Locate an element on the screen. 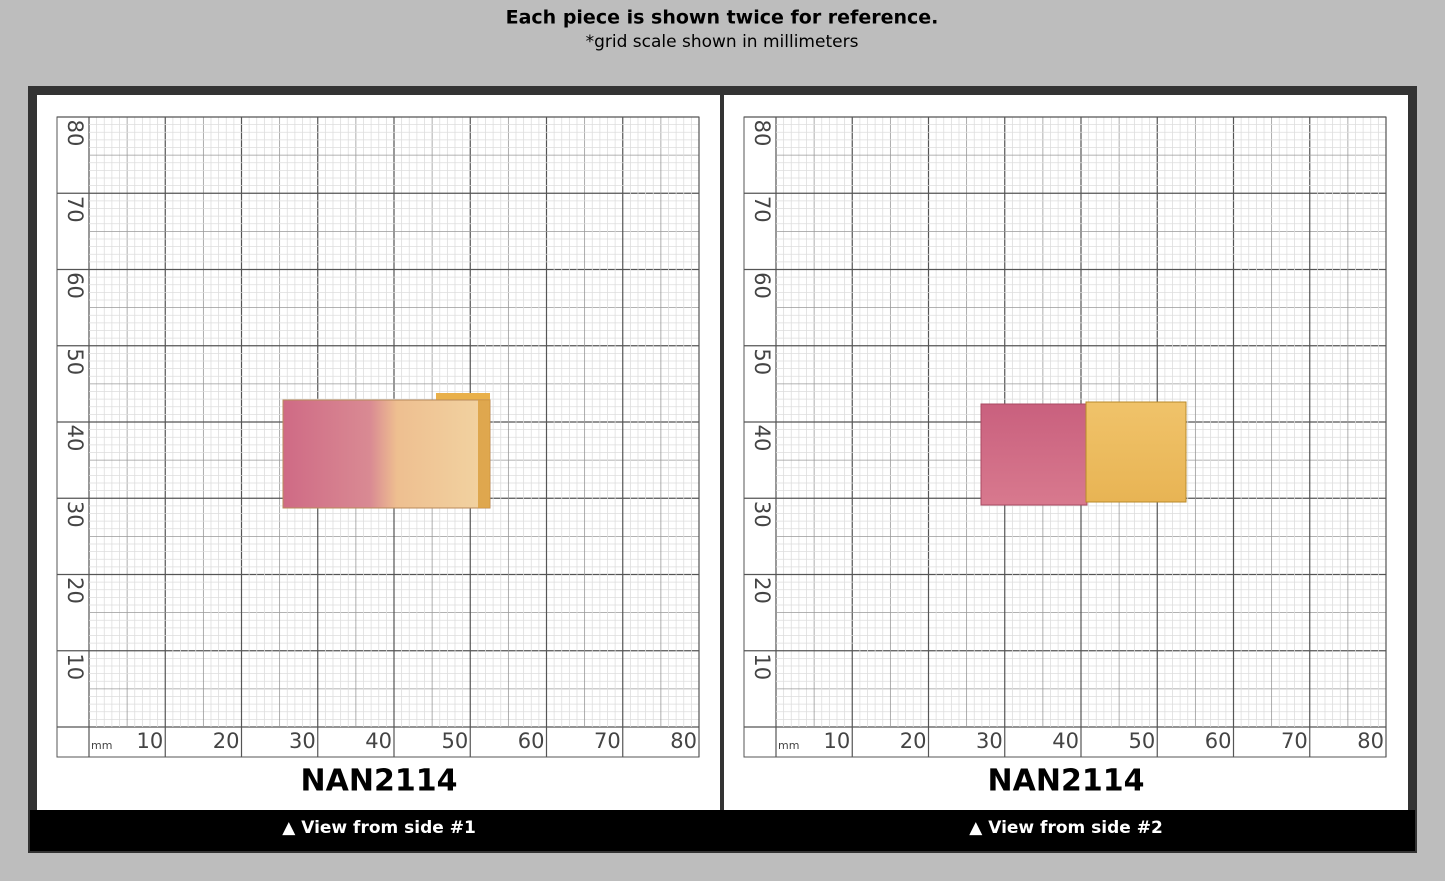 The width and height of the screenshot is (1445, 881). title: Each piece is shown twice for reference. is located at coordinates (722, 18).